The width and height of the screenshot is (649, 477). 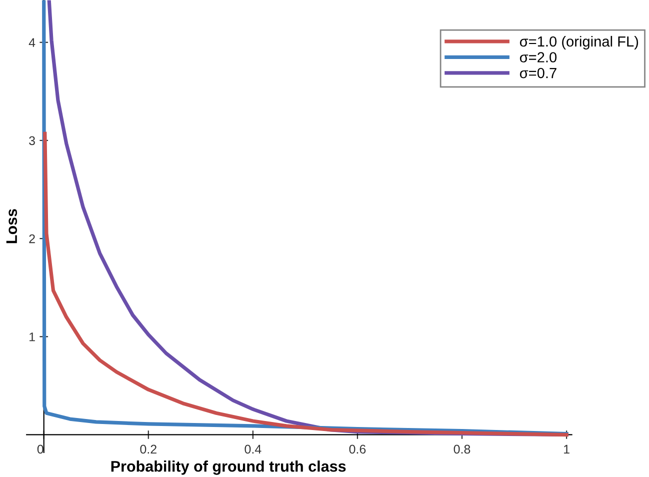 What do you see at coordinates (228, 467) in the screenshot?
I see `x-axis-title: Probability of ground truth class` at bounding box center [228, 467].